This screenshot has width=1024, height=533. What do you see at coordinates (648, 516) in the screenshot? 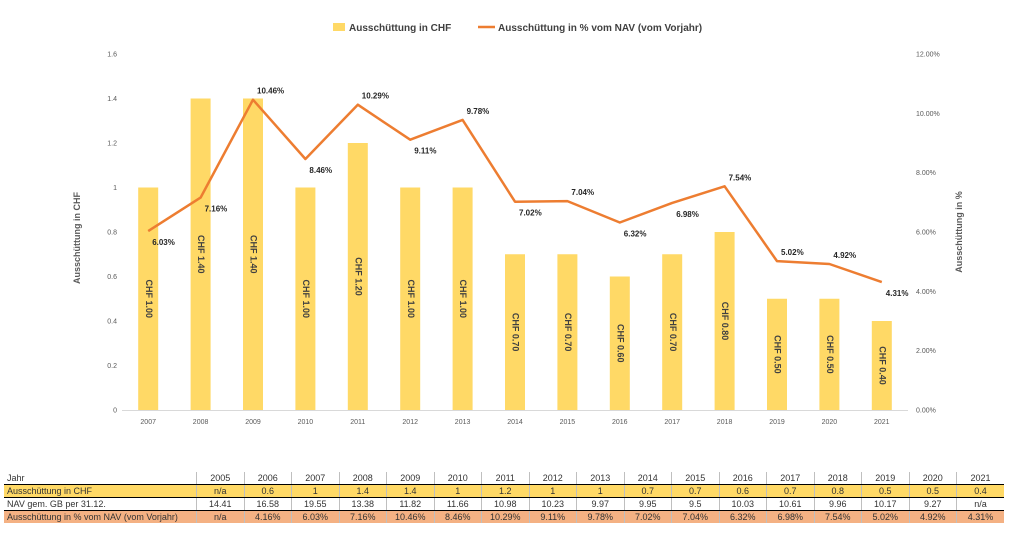
I see `table-cell: 7.02%` at bounding box center [648, 516].